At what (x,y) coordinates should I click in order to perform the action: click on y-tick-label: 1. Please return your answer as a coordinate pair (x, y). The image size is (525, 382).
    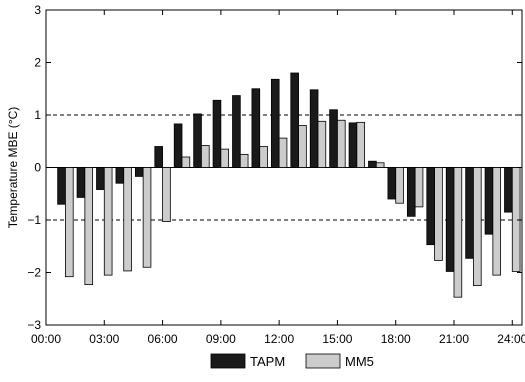
    Looking at the image, I should click on (37, 115).